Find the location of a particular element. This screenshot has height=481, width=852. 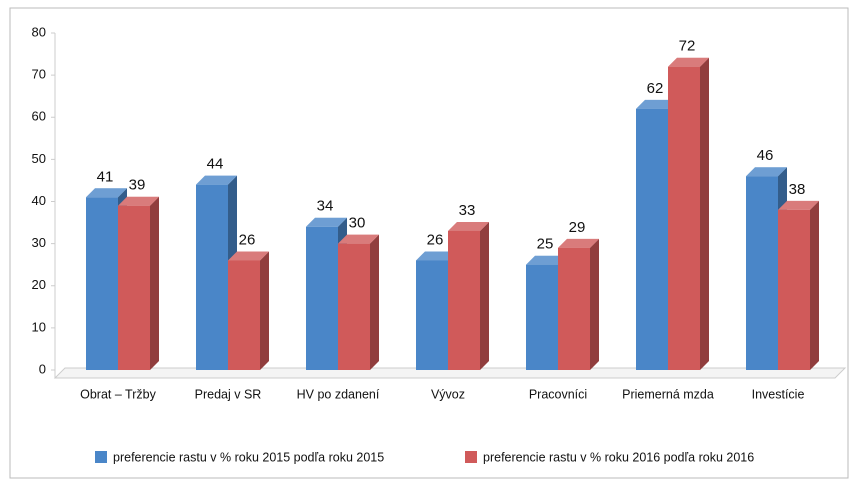

floor is located at coordinates (450, 373).